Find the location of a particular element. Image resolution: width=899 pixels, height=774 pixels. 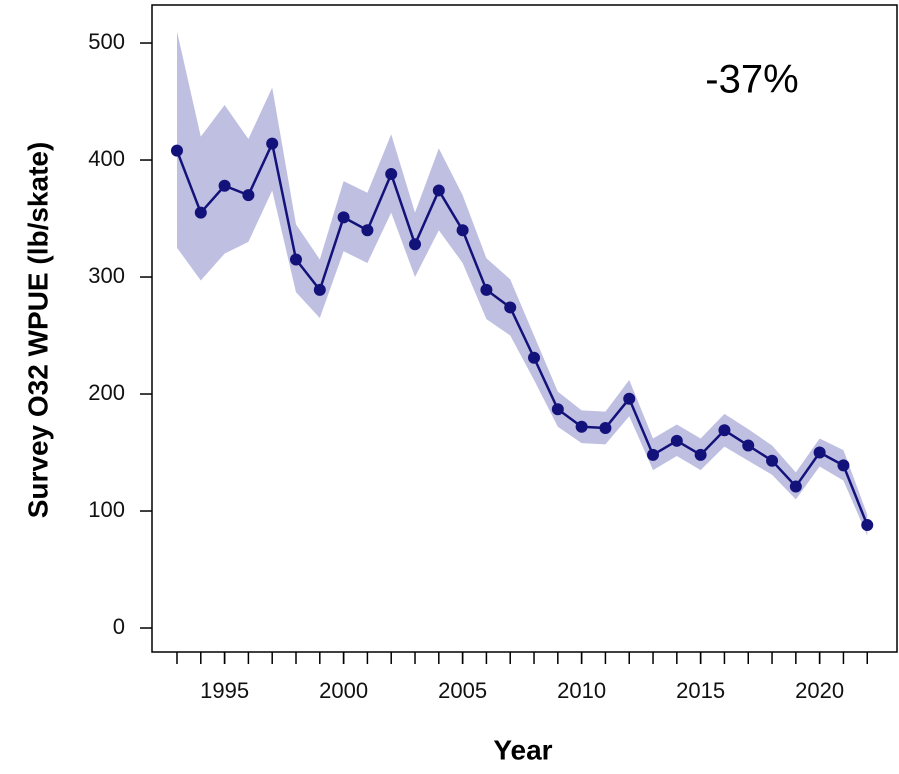

x-tick-label: 2020 is located at coordinates (819, 690).